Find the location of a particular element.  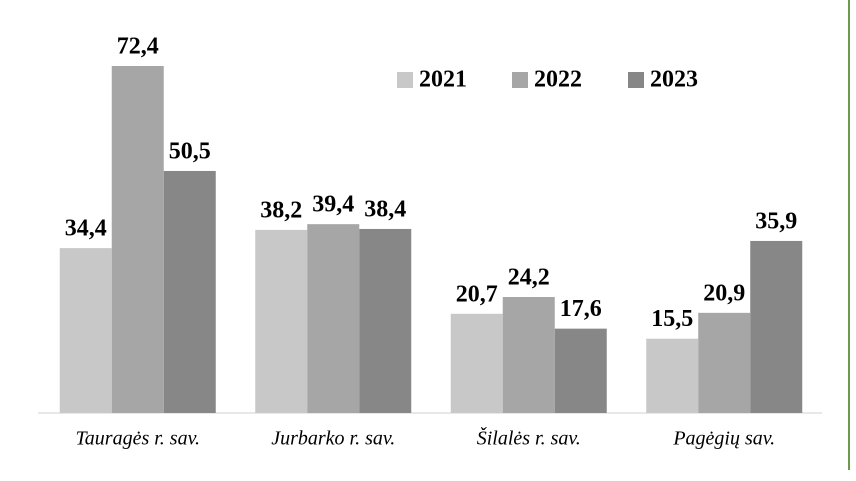

data-label: 24,2 is located at coordinates (529, 278).